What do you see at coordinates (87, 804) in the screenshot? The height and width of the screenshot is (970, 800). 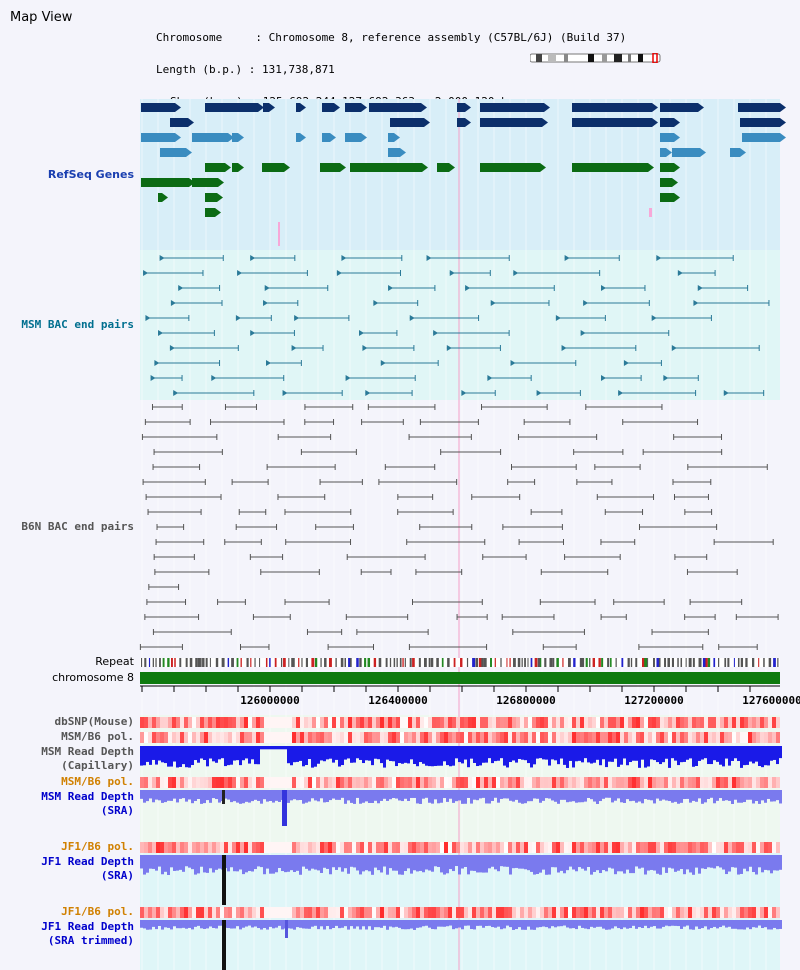 I see `msm-read-depth-sra-label: MSM Read Depth (SRA)` at bounding box center [87, 804].